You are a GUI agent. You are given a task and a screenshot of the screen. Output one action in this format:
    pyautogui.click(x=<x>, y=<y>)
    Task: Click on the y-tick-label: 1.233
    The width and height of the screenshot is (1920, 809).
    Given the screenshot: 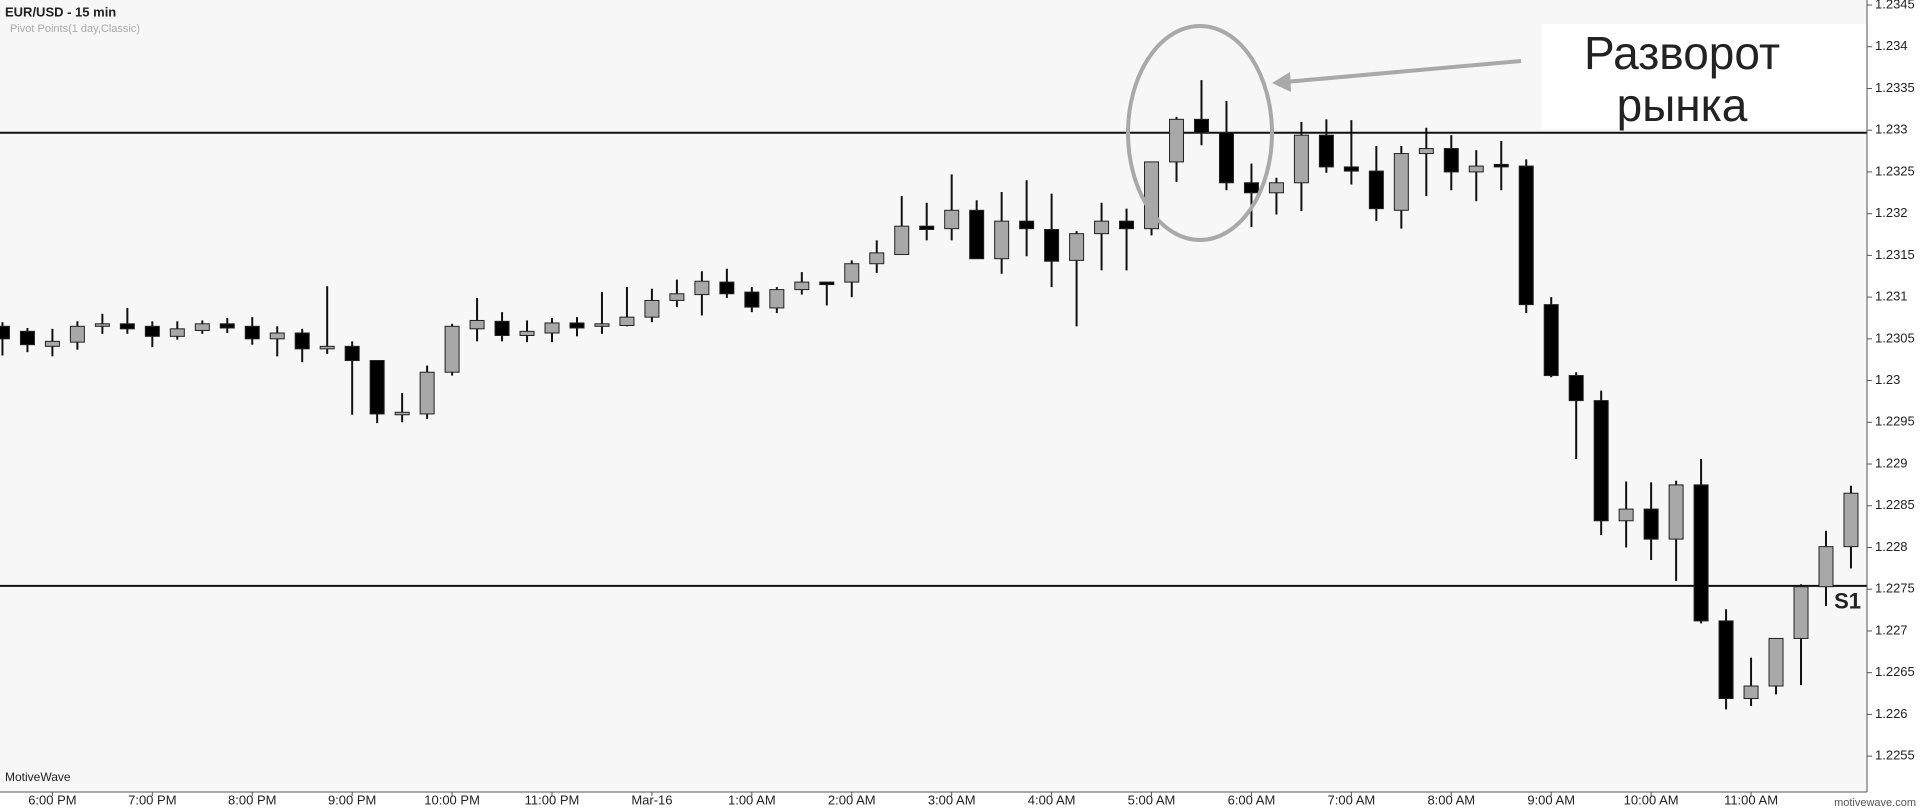 What is the action you would take?
    pyautogui.click(x=1891, y=129)
    